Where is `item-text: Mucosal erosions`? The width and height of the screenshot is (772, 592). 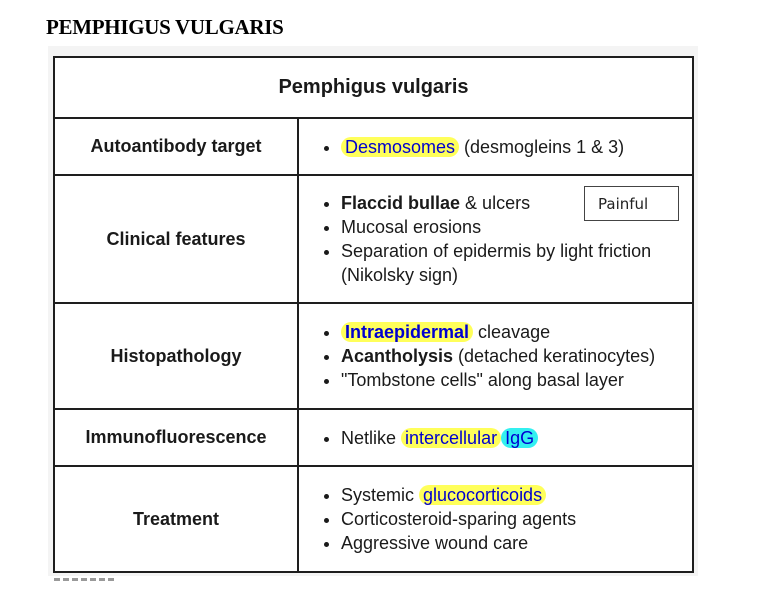
item-text: Mucosal erosions is located at coordinates (411, 227).